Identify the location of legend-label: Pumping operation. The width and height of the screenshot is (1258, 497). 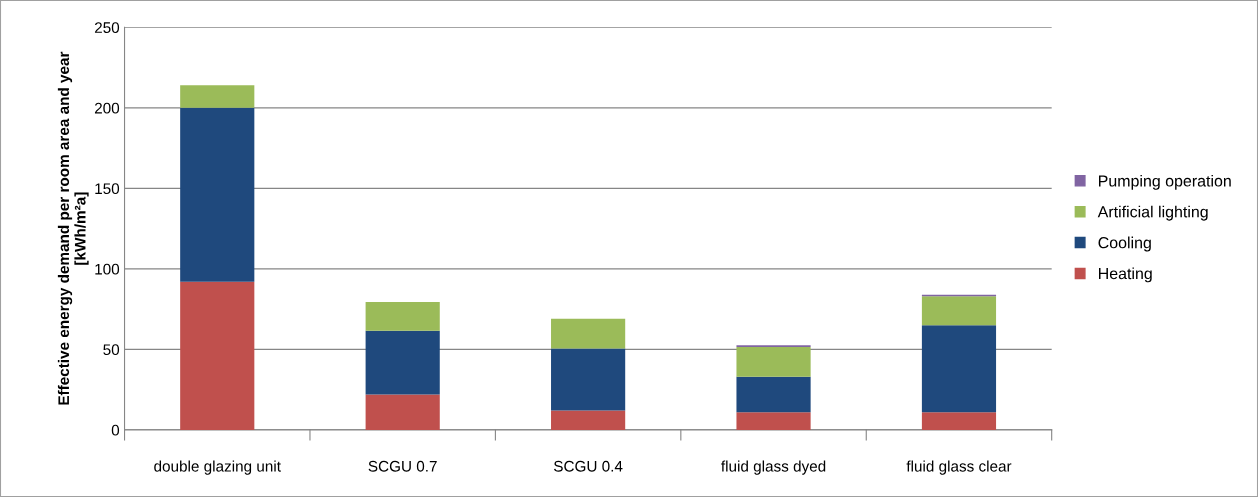
(1165, 182).